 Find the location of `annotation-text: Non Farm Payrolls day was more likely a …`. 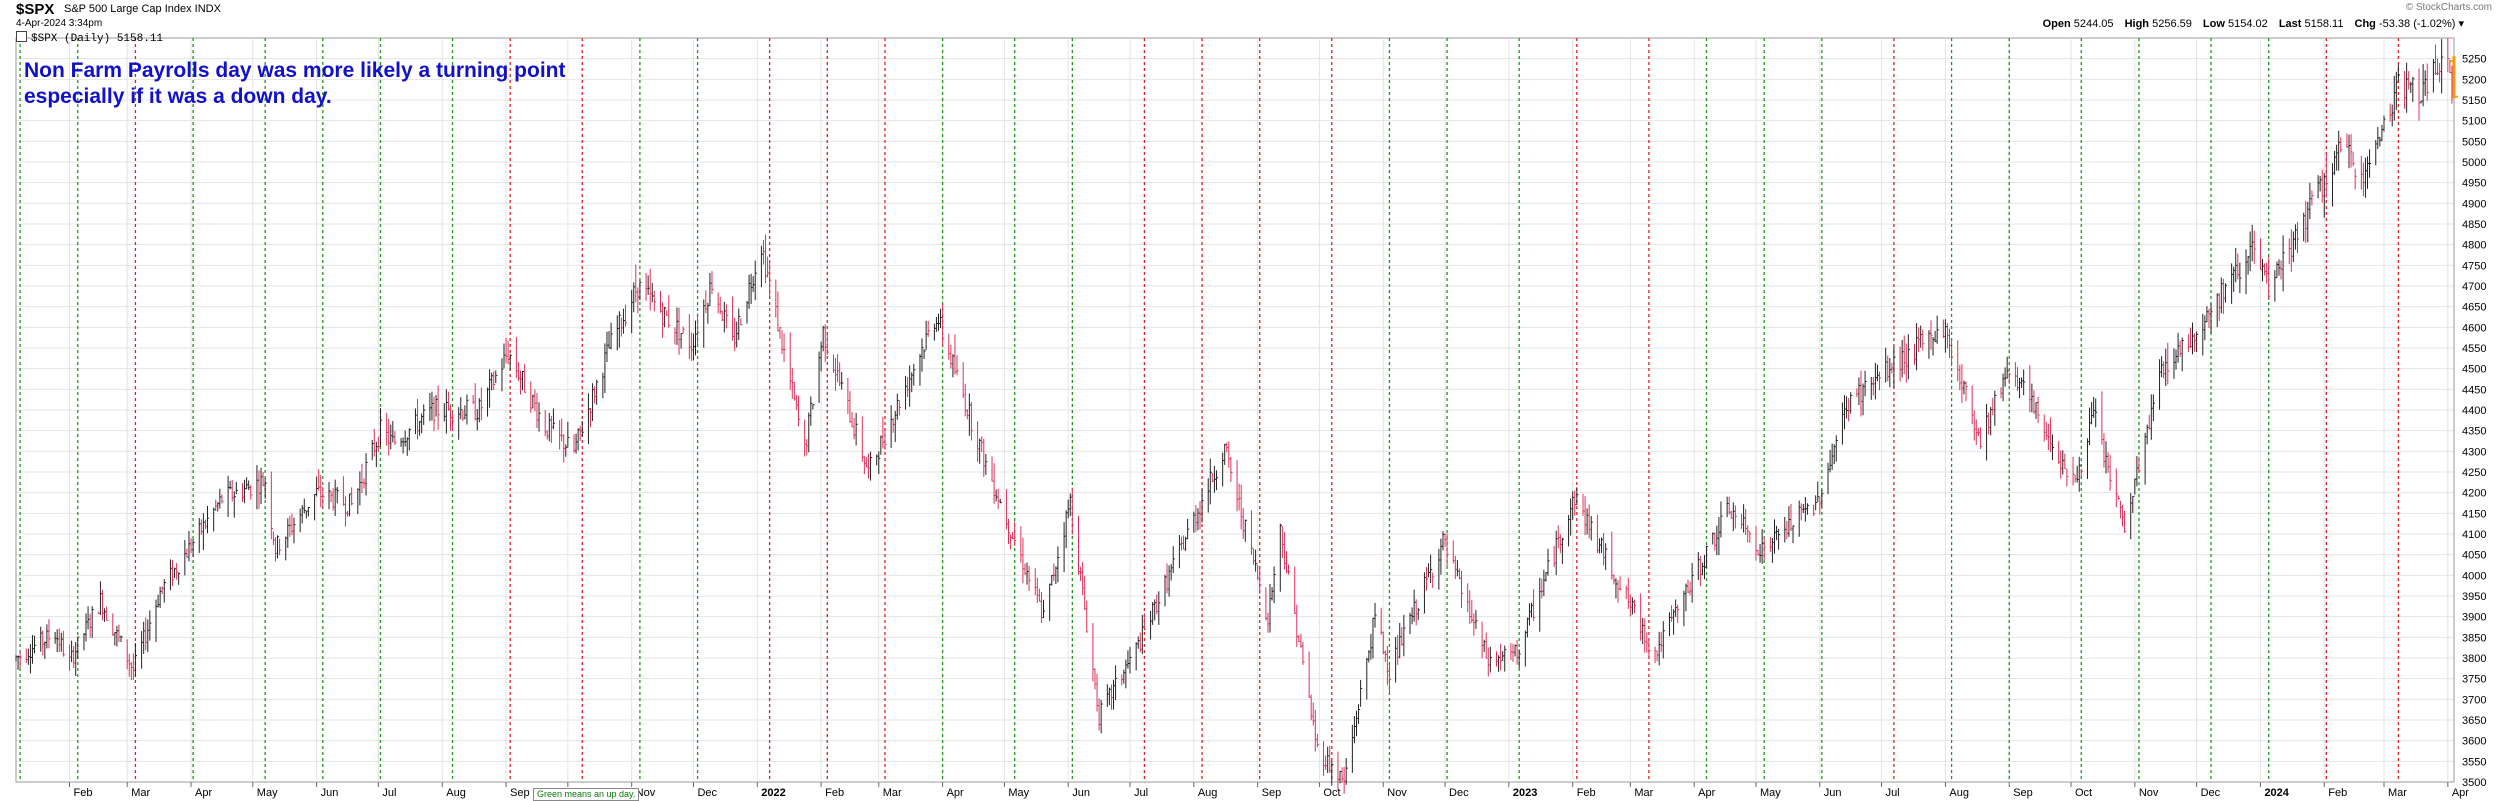

annotation-text: Non Farm Payrolls day was more likely a … is located at coordinates (294, 84).